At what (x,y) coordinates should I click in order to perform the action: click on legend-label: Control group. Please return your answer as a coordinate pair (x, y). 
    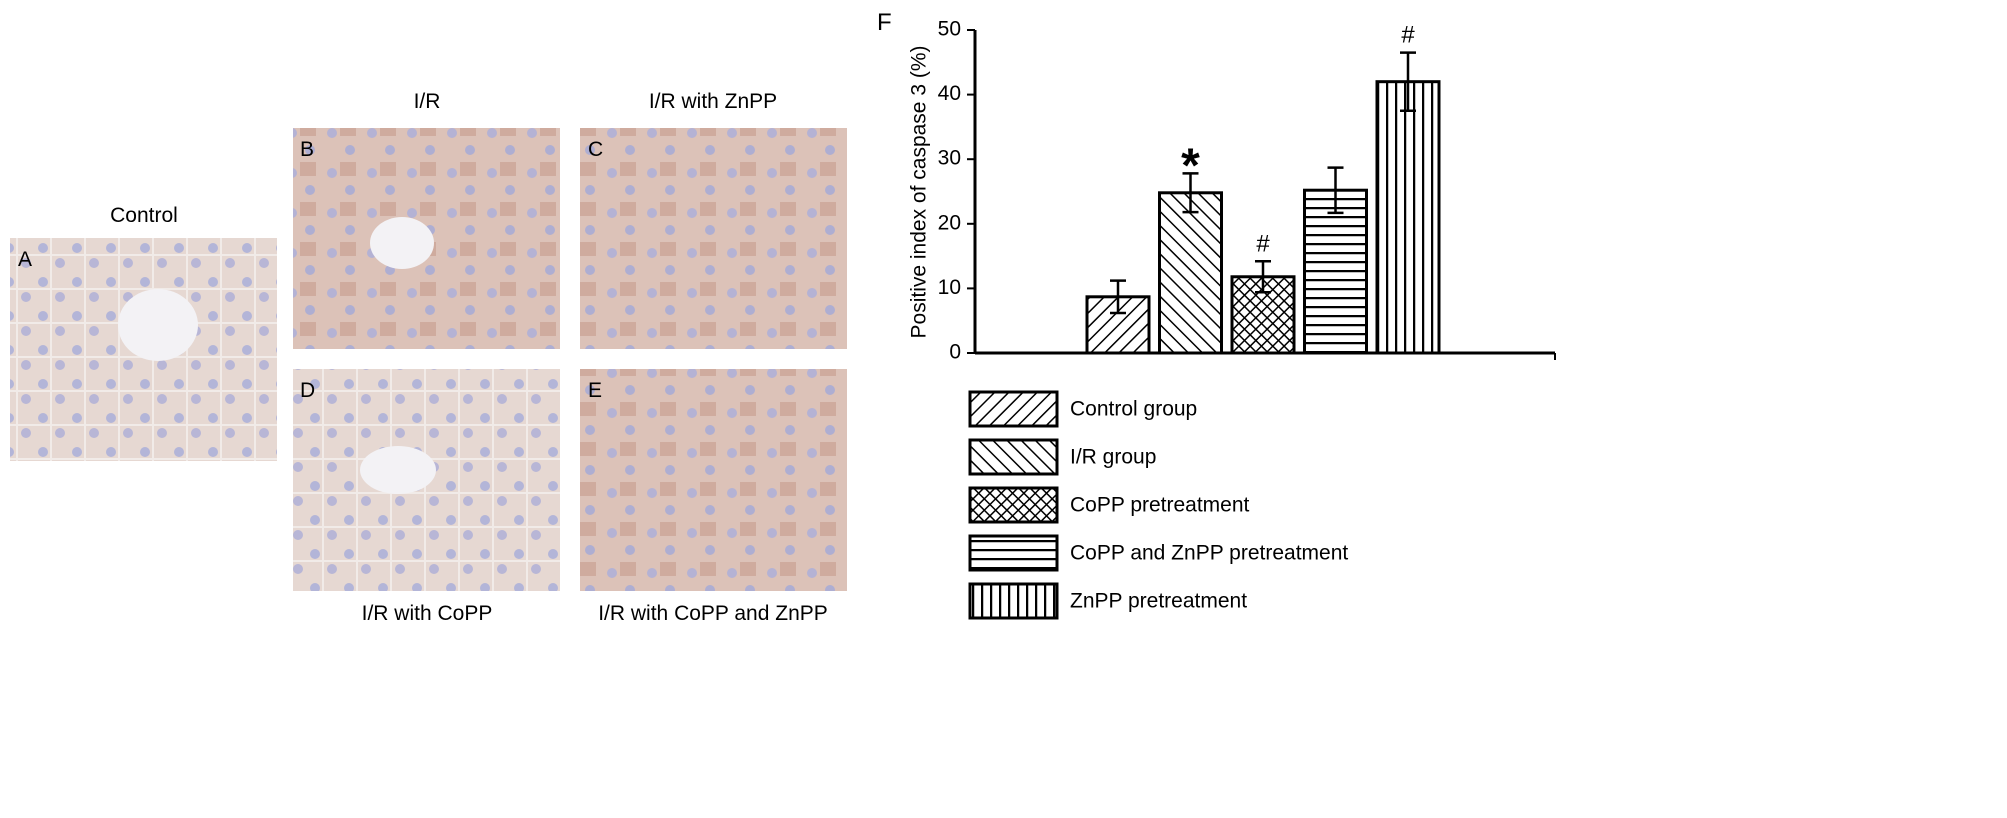
    Looking at the image, I should click on (1133, 409).